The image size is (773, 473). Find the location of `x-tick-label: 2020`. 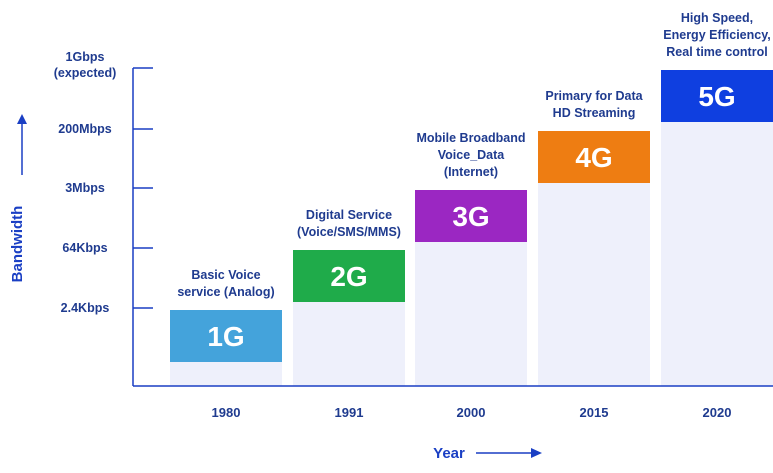

x-tick-label: 2020 is located at coordinates (717, 412).